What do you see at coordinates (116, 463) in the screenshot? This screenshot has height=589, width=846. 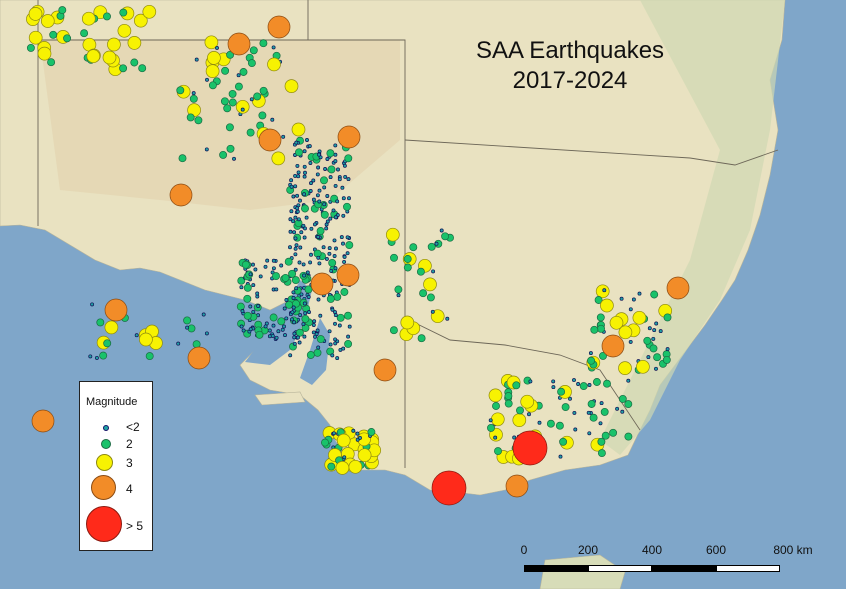 I see `legend-row-mag3: 3` at bounding box center [116, 463].